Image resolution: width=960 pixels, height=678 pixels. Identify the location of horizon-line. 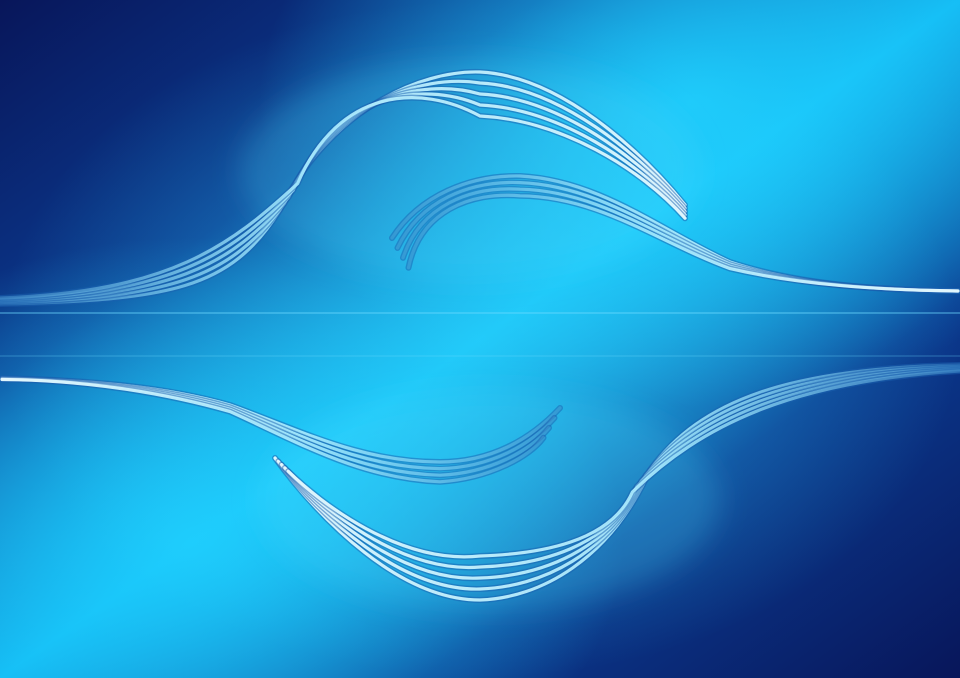
(480, 334).